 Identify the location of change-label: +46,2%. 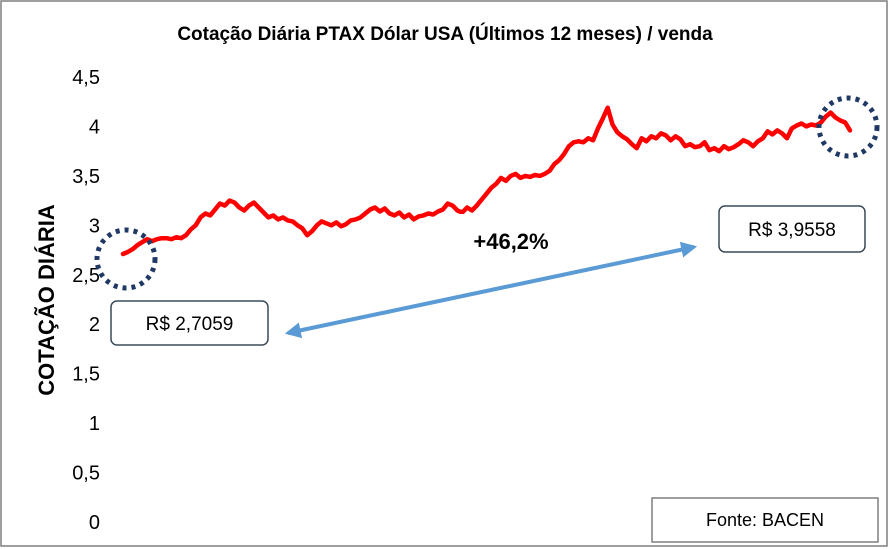
(510, 241).